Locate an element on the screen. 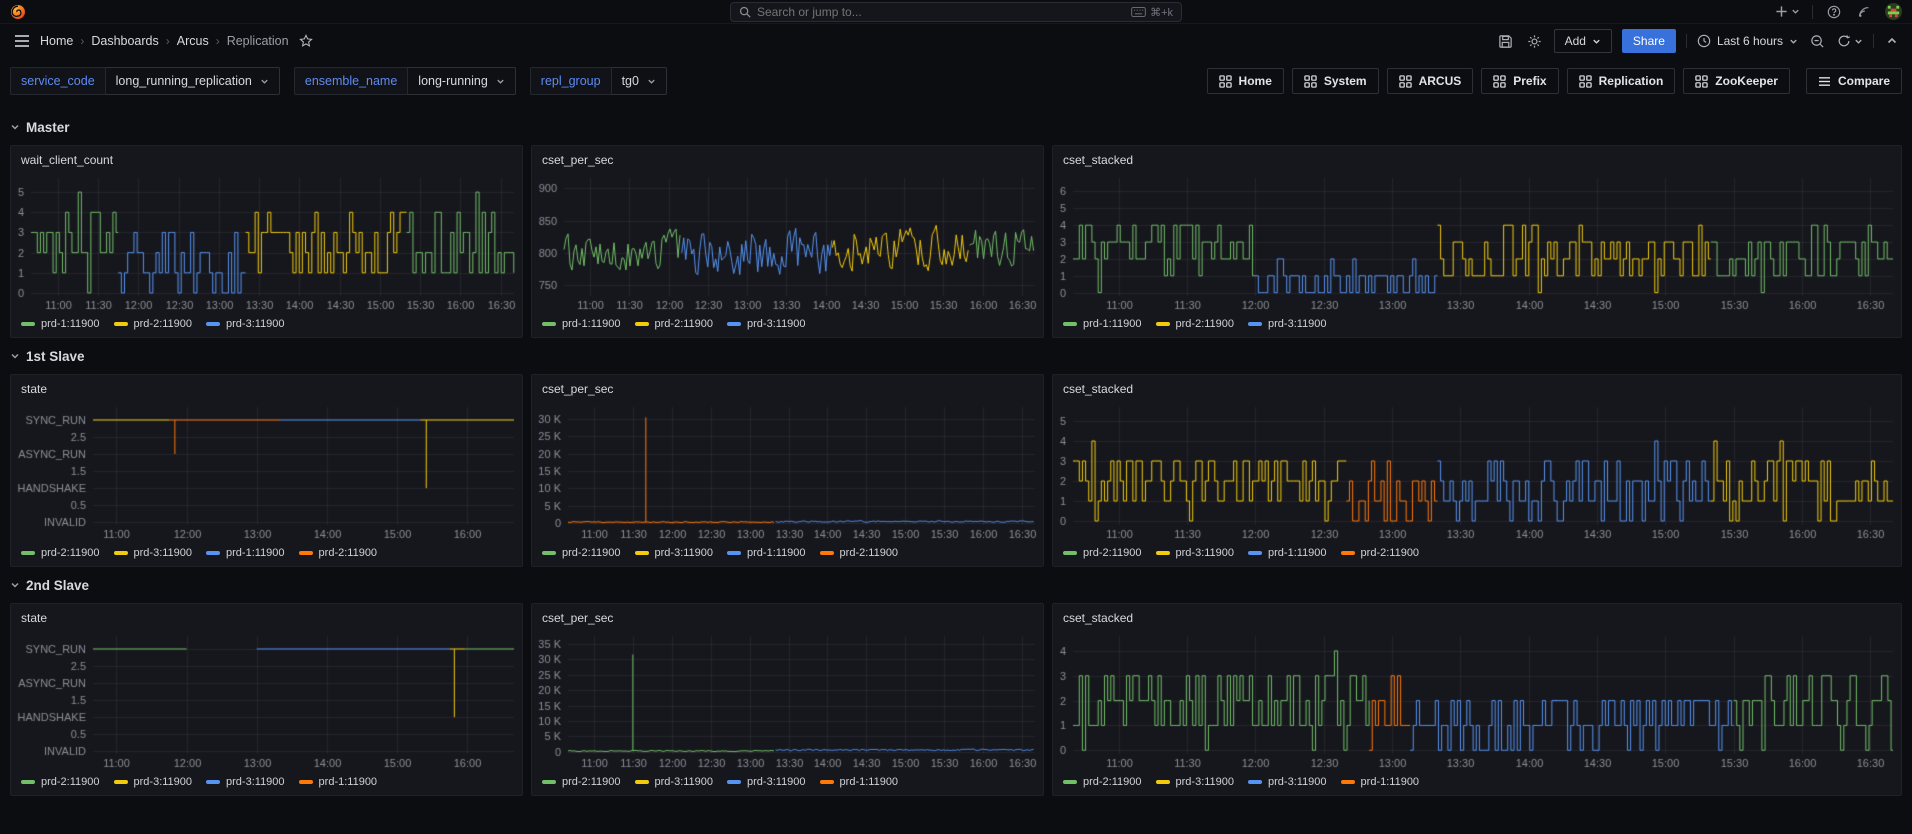 The width and height of the screenshot is (1912, 834). dashboard-link-system: System is located at coordinates (1335, 81).